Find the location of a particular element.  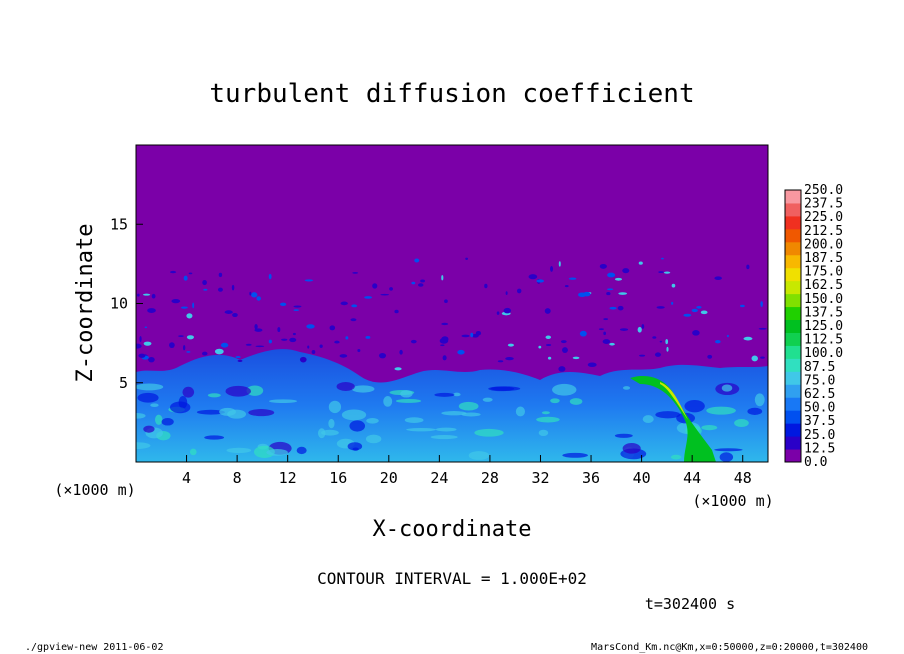

colorbar-level-label: 100.0 is located at coordinates (823, 353).